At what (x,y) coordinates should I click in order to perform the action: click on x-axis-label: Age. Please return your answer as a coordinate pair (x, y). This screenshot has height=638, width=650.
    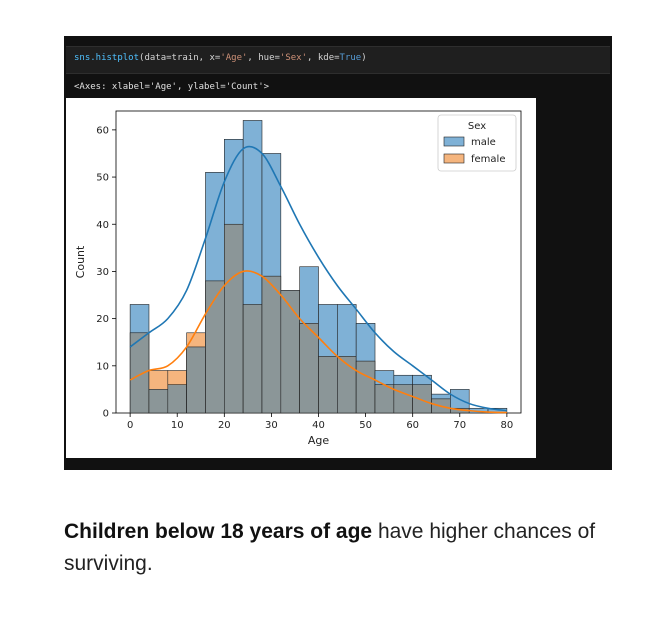
    Looking at the image, I should click on (319, 440).